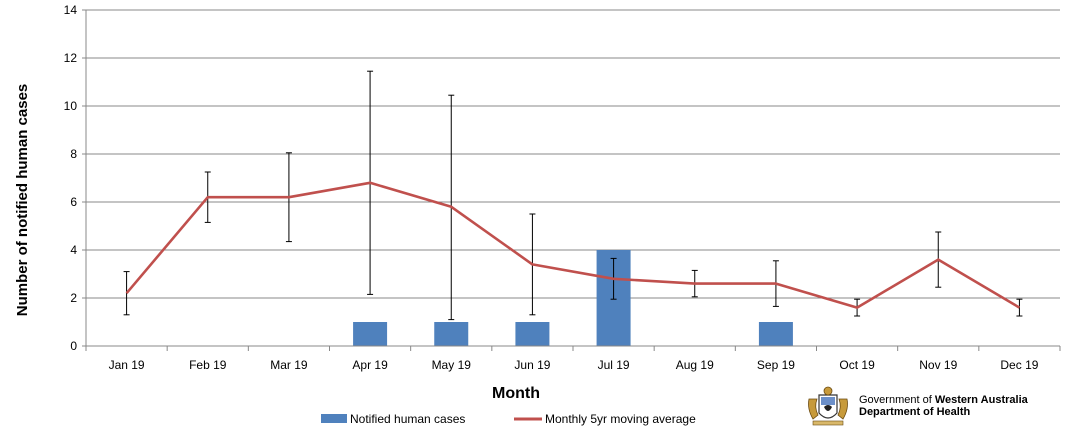  I want to click on x-tick-label: Aug 19, so click(695, 365).